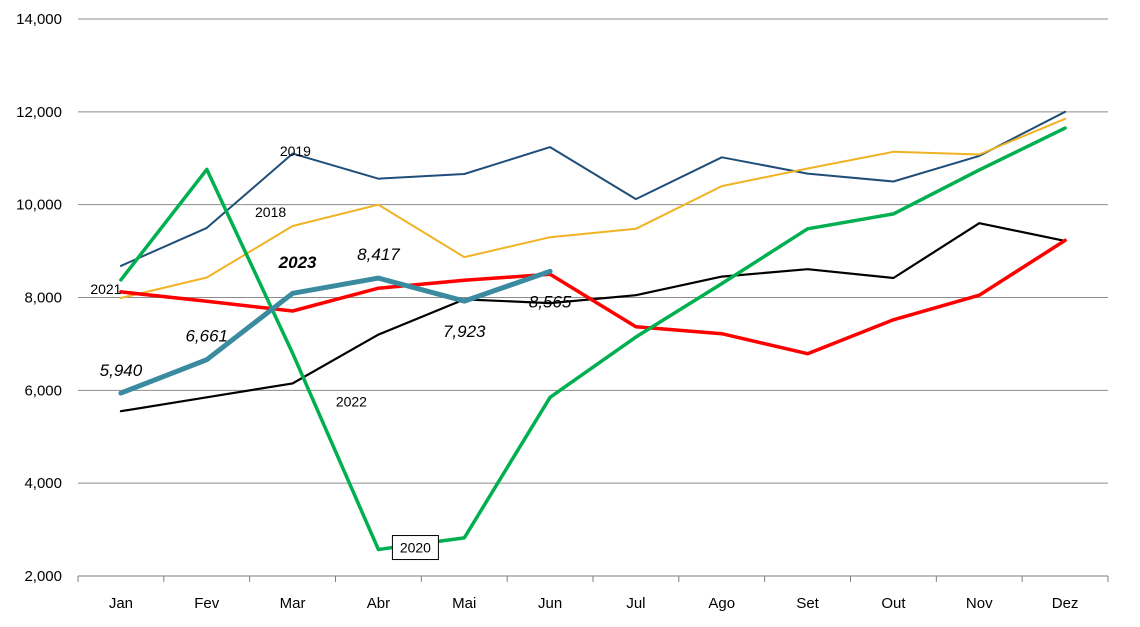 This screenshot has width=1140, height=627. What do you see at coordinates (550, 301) in the screenshot?
I see `data-label: 8,565` at bounding box center [550, 301].